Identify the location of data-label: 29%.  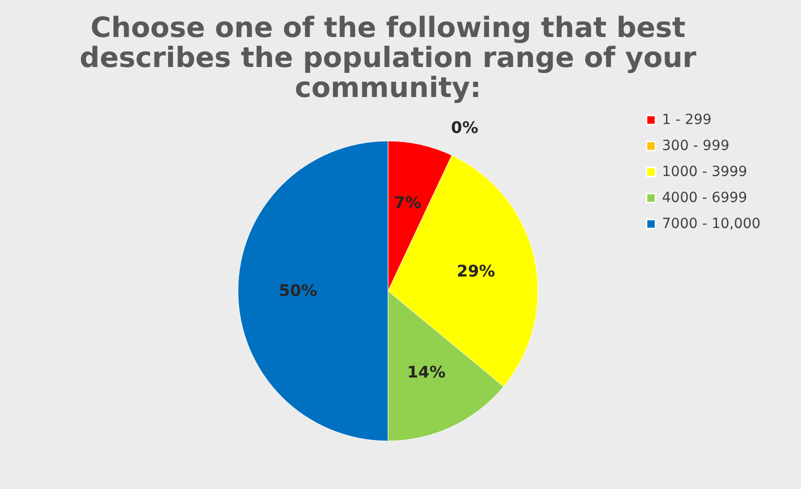
(475, 270).